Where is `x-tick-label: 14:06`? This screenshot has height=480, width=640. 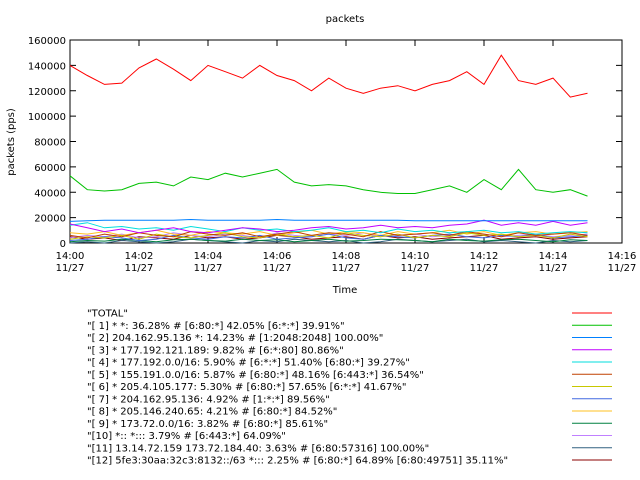
x-tick-label: 14:06 is located at coordinates (277, 256).